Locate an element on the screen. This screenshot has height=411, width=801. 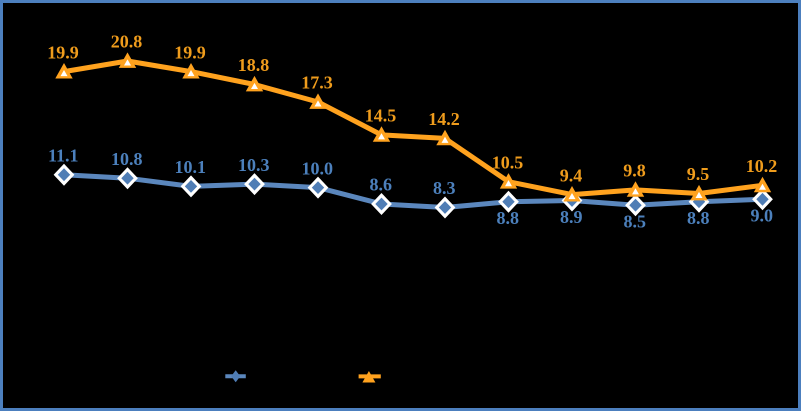
svg-text: 9.8 is located at coordinates (634, 171).